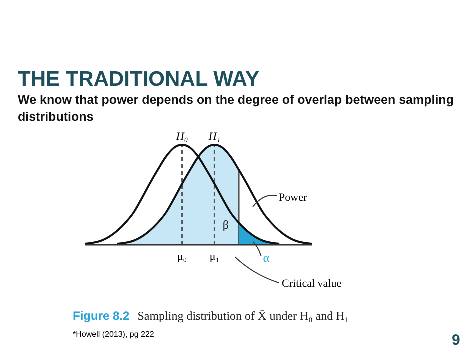  What do you see at coordinates (456, 340) in the screenshot?
I see `text: 9` at bounding box center [456, 340].